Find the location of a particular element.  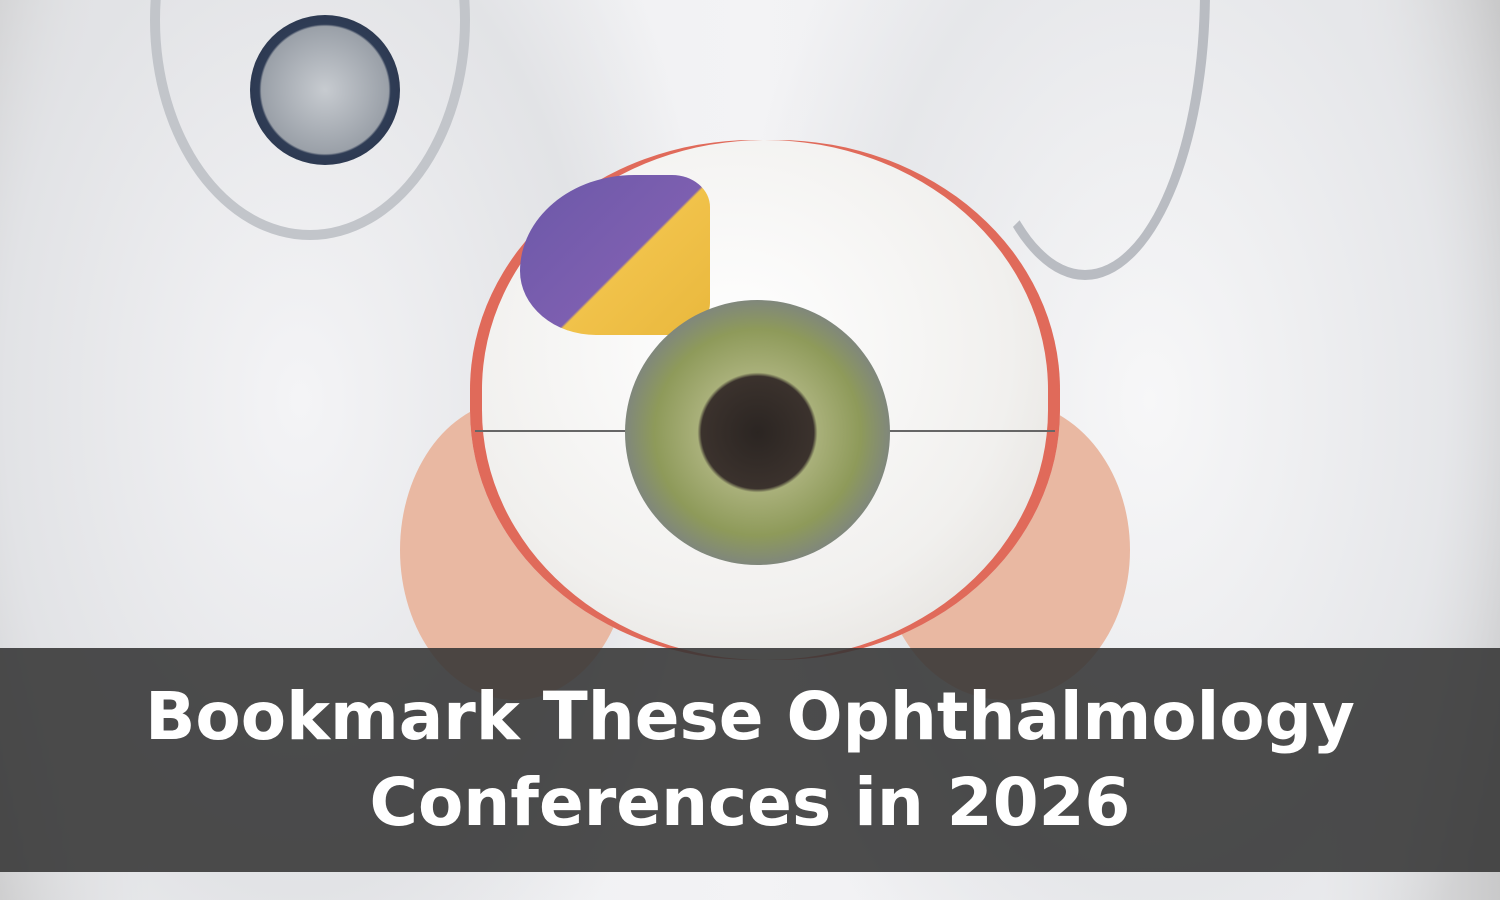

eye-model-muscle-section is located at coordinates (615, 255).